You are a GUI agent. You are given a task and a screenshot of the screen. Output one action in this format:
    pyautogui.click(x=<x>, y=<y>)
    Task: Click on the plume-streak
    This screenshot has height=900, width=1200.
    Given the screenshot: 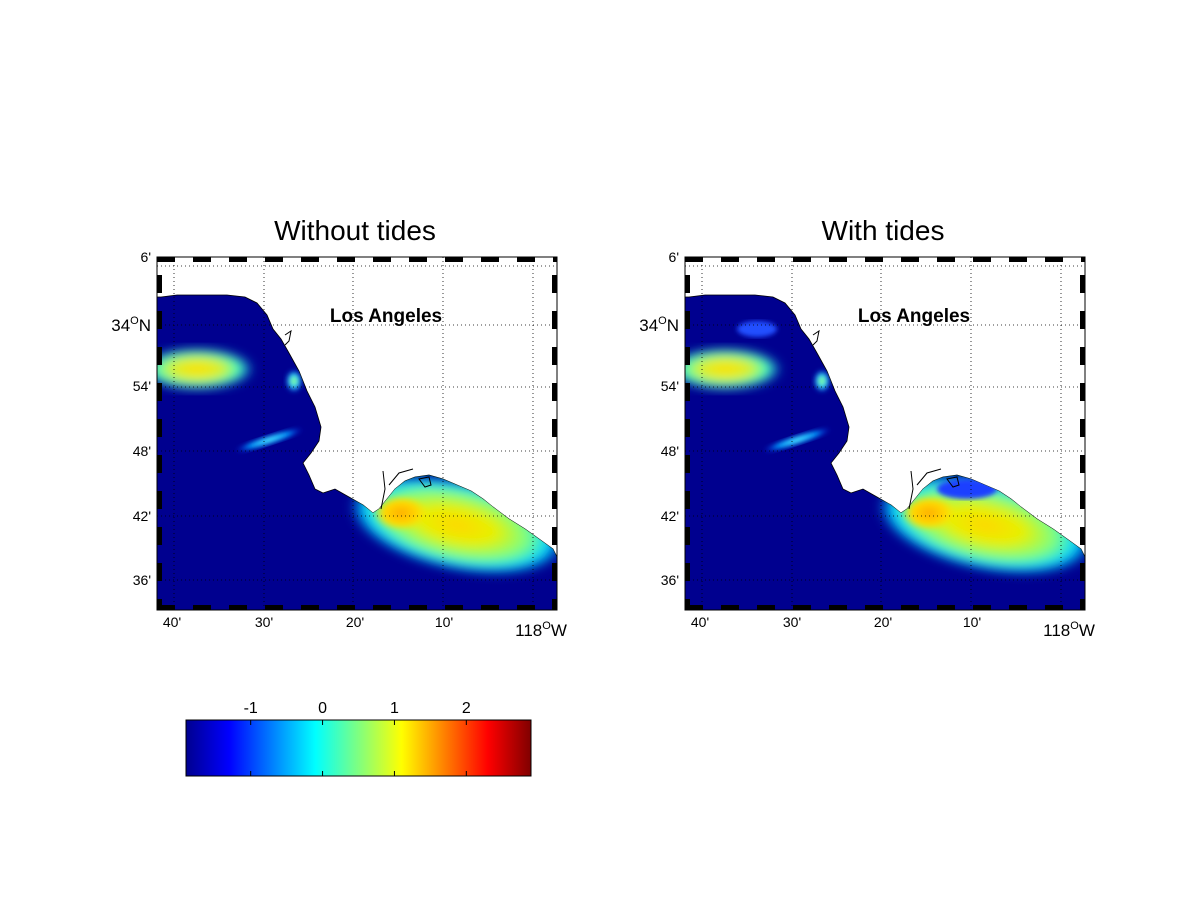 What is the action you would take?
    pyautogui.click(x=797, y=440)
    